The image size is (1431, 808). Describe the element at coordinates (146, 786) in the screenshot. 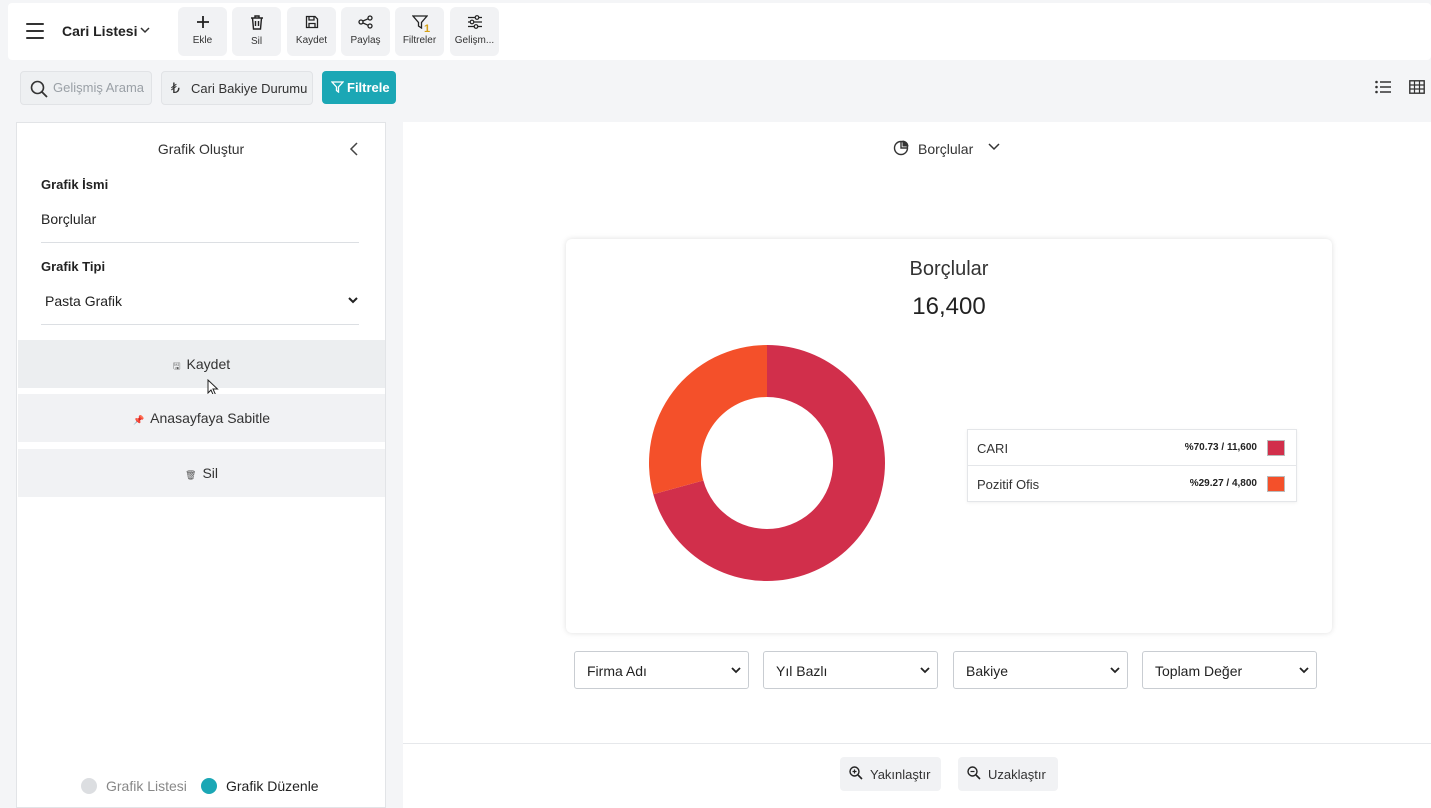

I see `chart-list-label: Grafik Listesi` at that location.